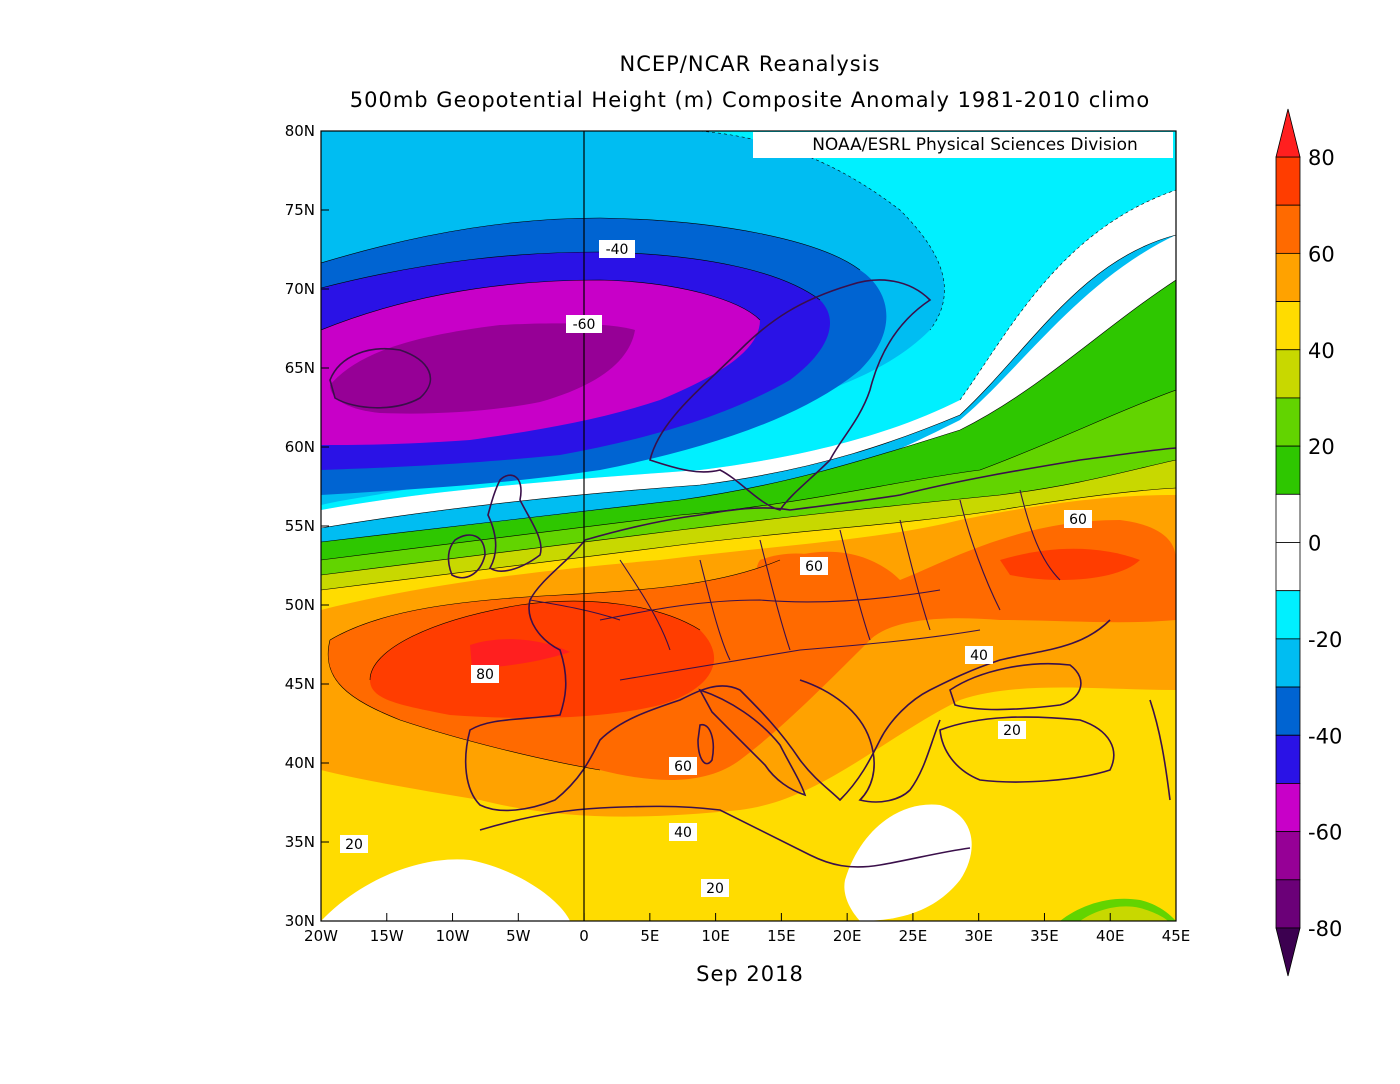  Describe the element at coordinates (1176, 936) in the screenshot. I see `lon-tick-label: 45E` at that location.